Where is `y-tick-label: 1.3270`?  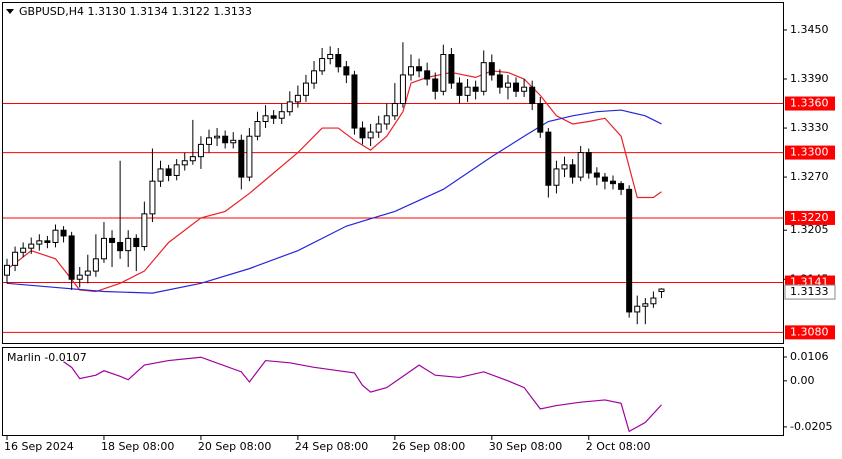
y-tick-label: 1.3270 is located at coordinates (809, 176).